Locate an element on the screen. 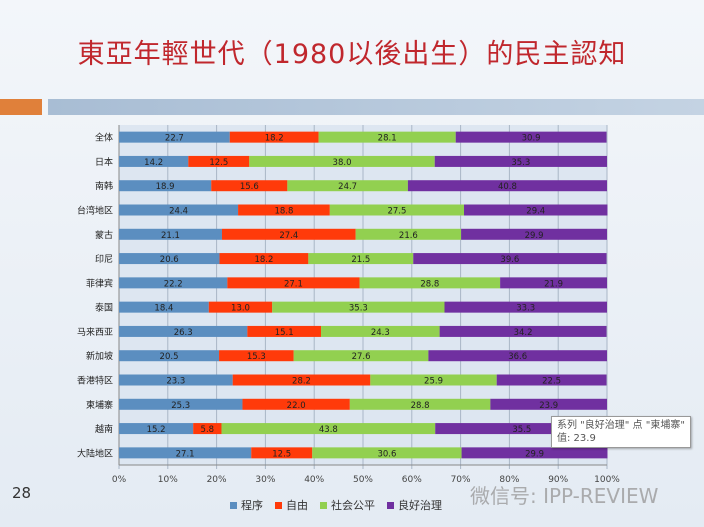  slide-number: 28 is located at coordinates (22, 493).